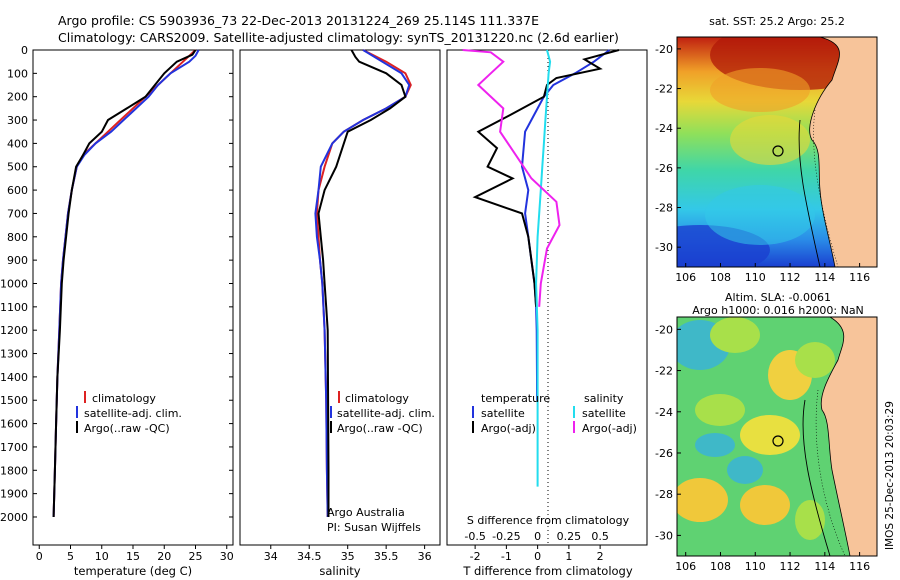 This screenshot has height=580, width=900. I want to click on x-tick-label: -2, so click(475, 556).